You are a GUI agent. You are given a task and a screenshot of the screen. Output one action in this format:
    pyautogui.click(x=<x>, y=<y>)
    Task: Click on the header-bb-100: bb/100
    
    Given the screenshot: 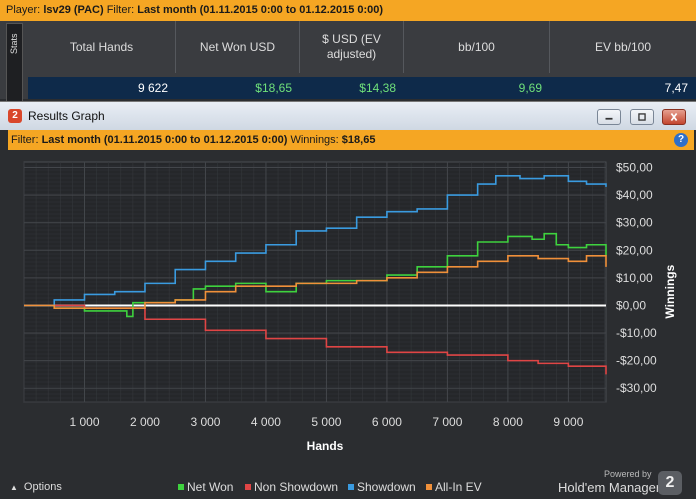 What is the action you would take?
    pyautogui.click(x=477, y=47)
    